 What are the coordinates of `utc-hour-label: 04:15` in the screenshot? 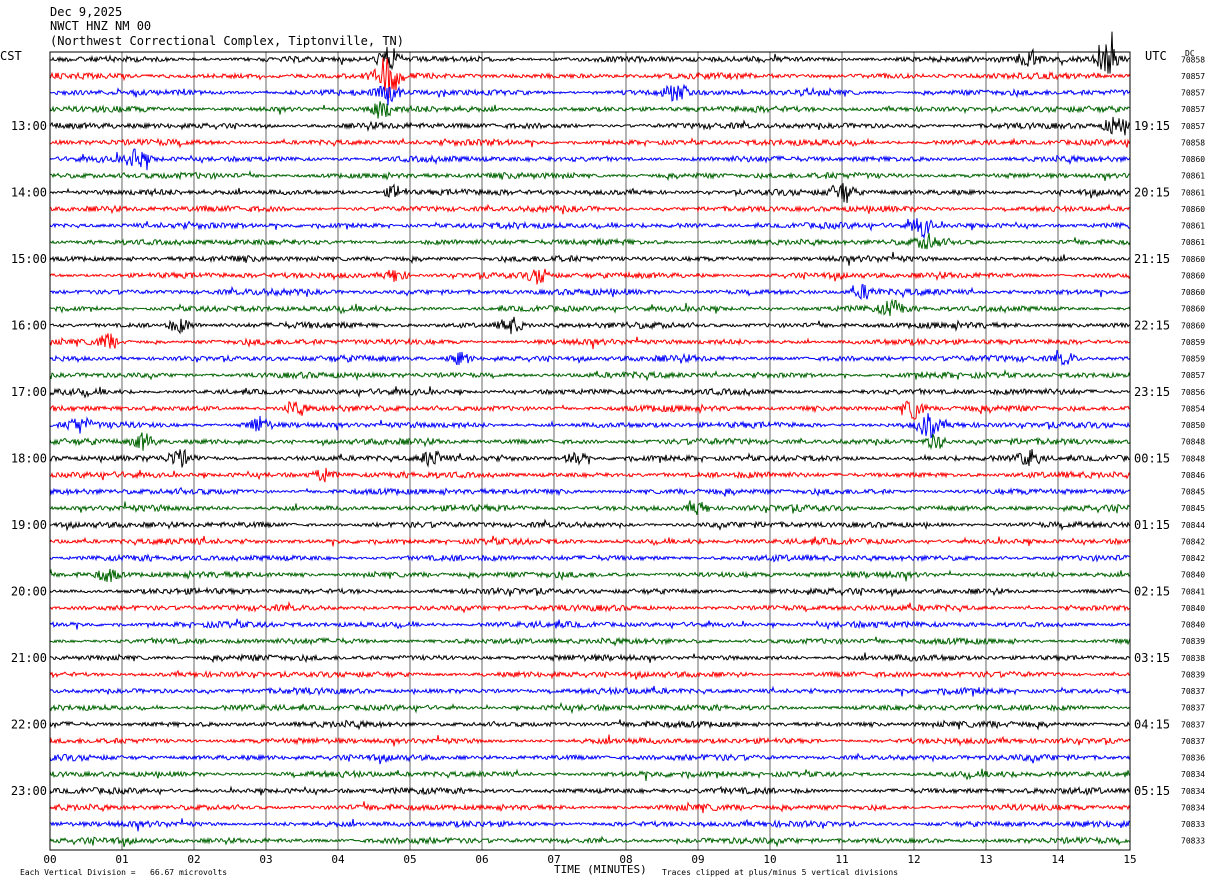 It's located at (1152, 724).